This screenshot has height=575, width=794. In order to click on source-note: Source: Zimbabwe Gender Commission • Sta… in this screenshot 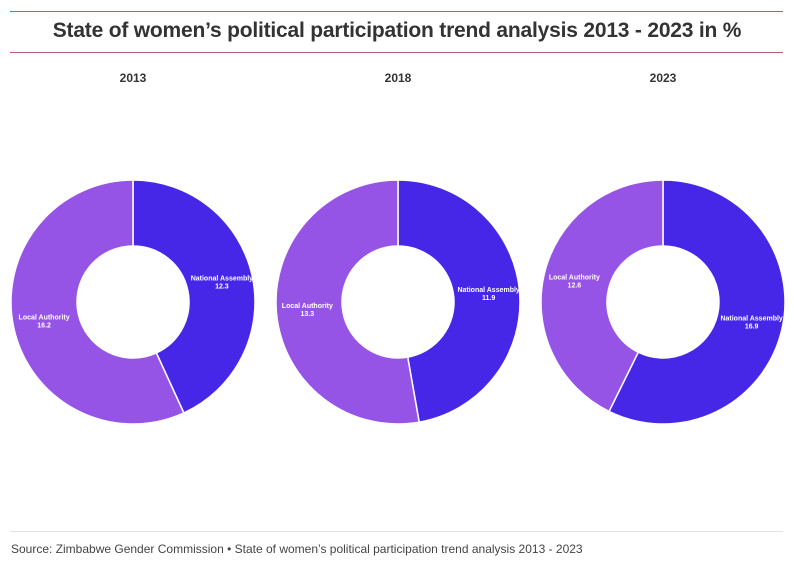, I will do `click(297, 549)`.